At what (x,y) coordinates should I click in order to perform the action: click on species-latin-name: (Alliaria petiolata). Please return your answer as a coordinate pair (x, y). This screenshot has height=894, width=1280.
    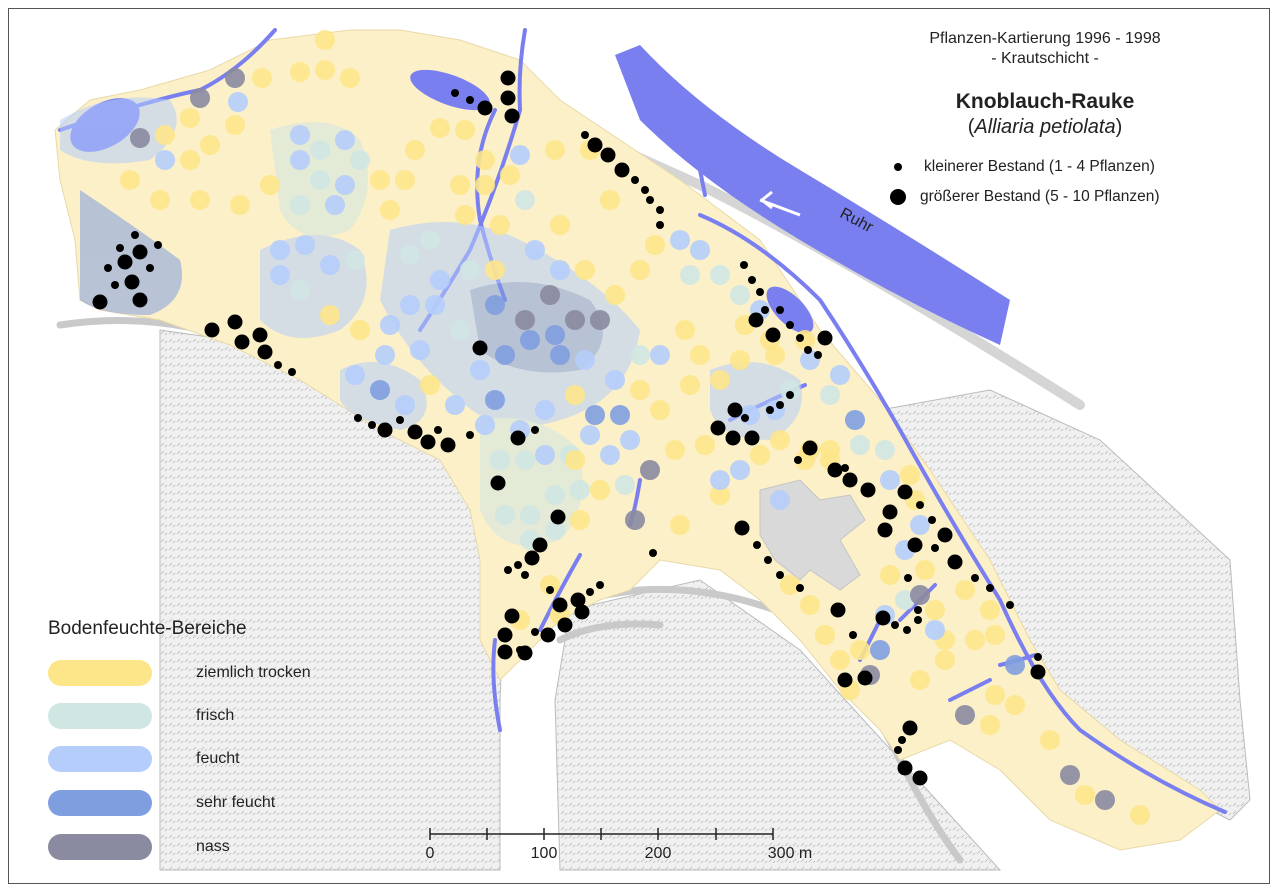
    Looking at the image, I should click on (1045, 127).